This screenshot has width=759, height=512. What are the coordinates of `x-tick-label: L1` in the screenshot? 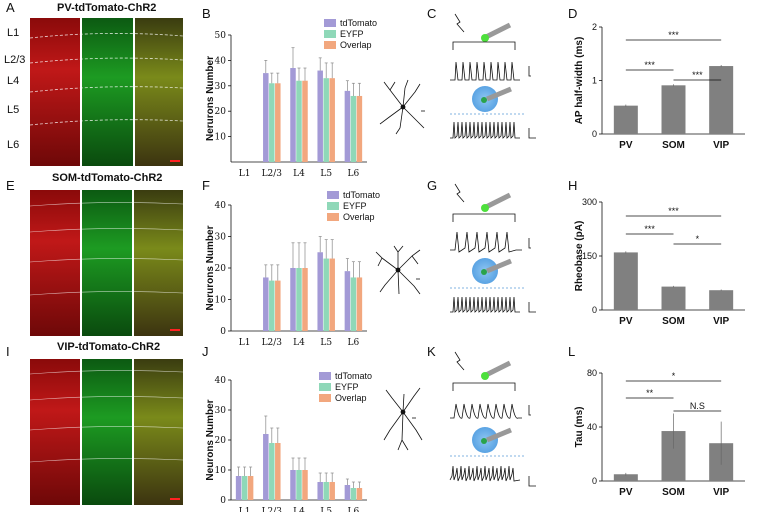 It's located at (245, 509).